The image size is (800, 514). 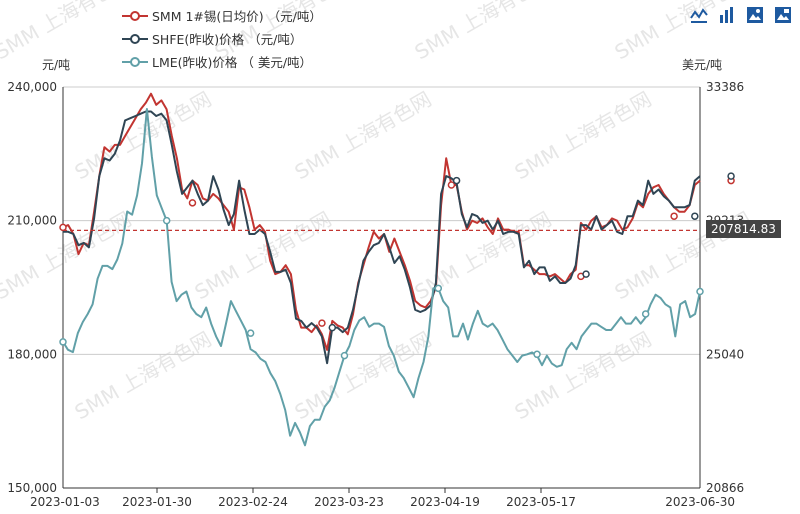 I want to click on reference-value-label: 207814.83, so click(x=743, y=229).